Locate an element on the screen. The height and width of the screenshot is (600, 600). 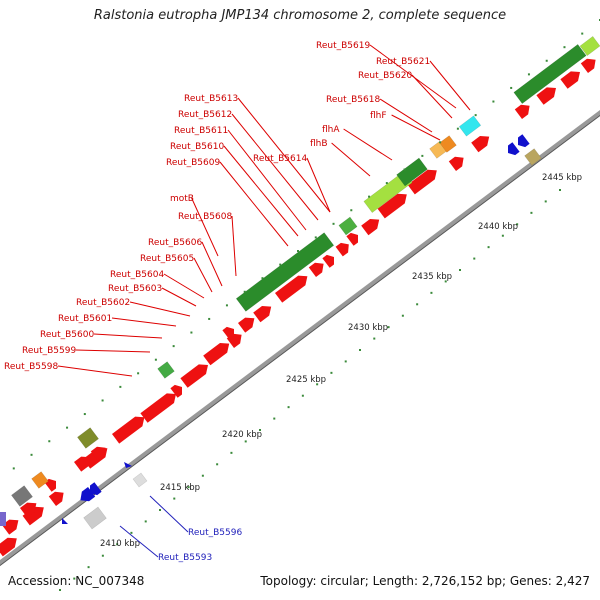
gene-label: Reut_B5620 is located at coordinates (385, 76).